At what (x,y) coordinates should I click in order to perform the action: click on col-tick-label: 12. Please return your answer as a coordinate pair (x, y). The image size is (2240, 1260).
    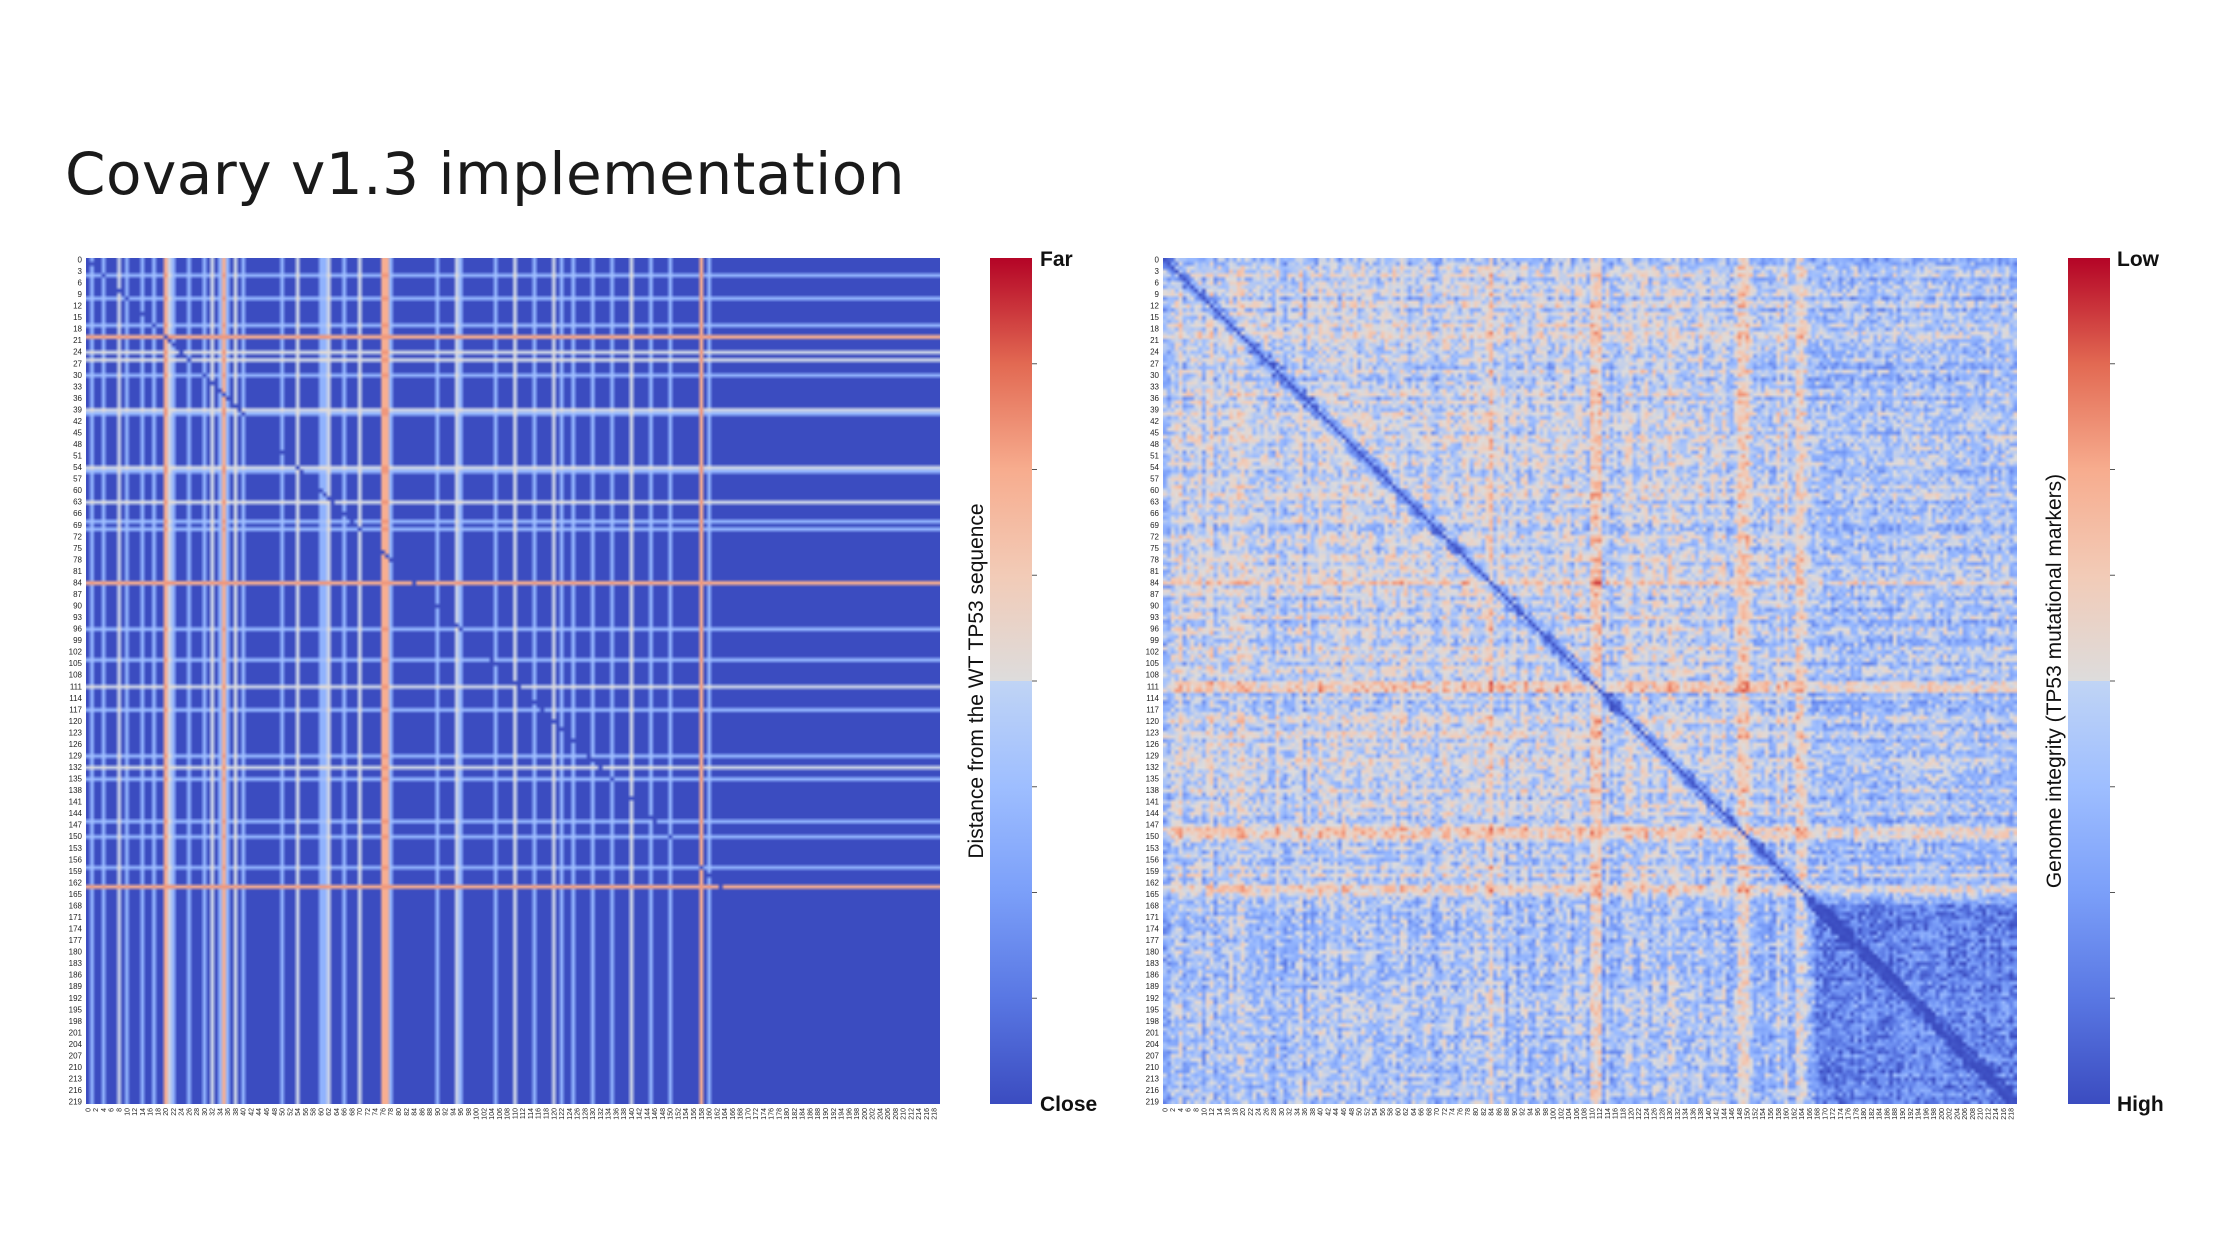
    Looking at the image, I should click on (1212, 1112).